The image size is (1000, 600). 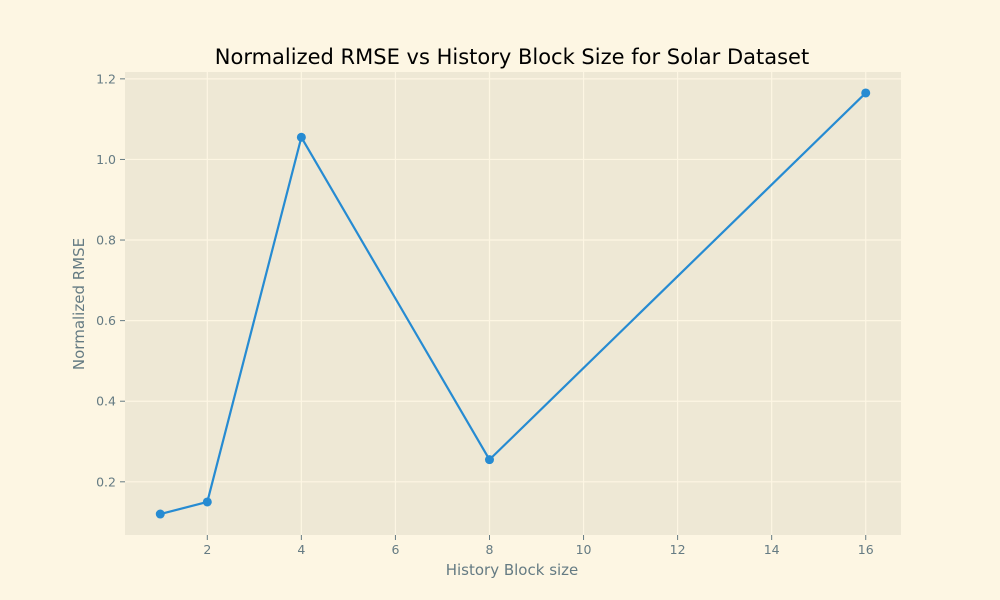 I want to click on y-axis-label: Normalized RMSE, so click(x=79, y=304).